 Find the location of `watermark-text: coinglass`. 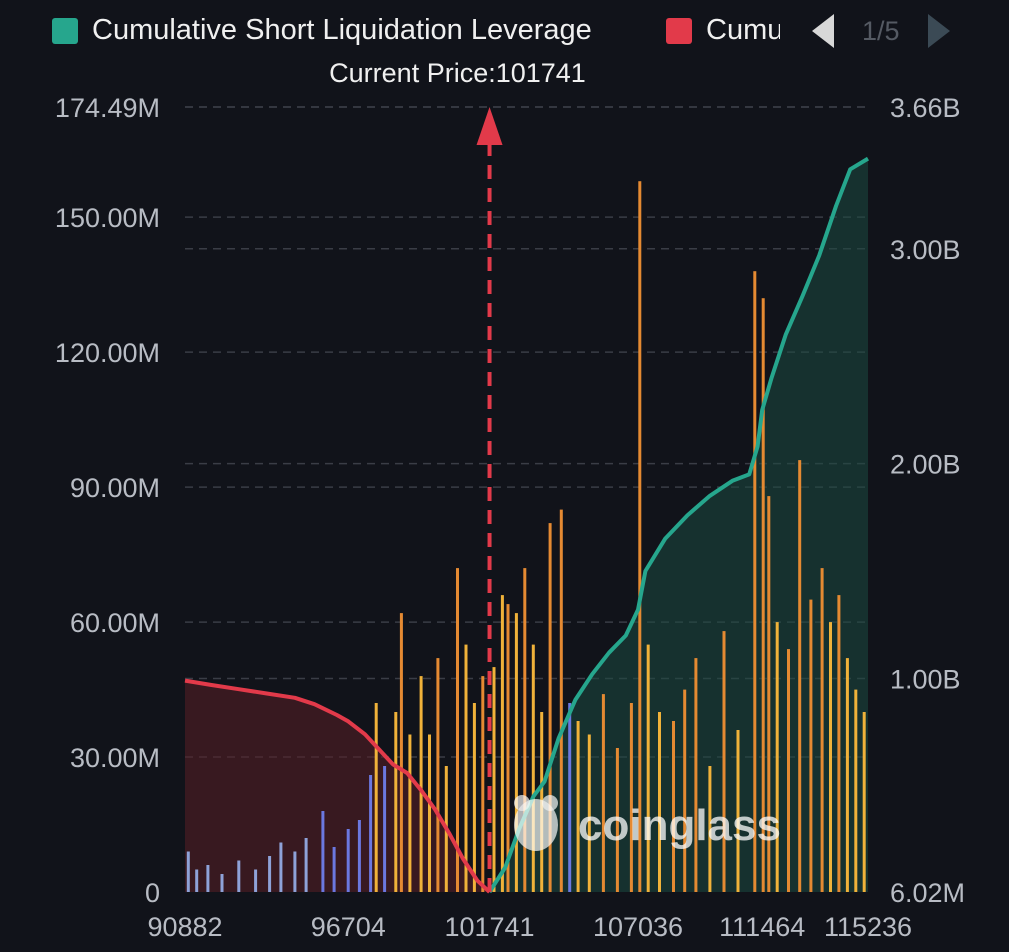

watermark-text: coinglass is located at coordinates (679, 825).